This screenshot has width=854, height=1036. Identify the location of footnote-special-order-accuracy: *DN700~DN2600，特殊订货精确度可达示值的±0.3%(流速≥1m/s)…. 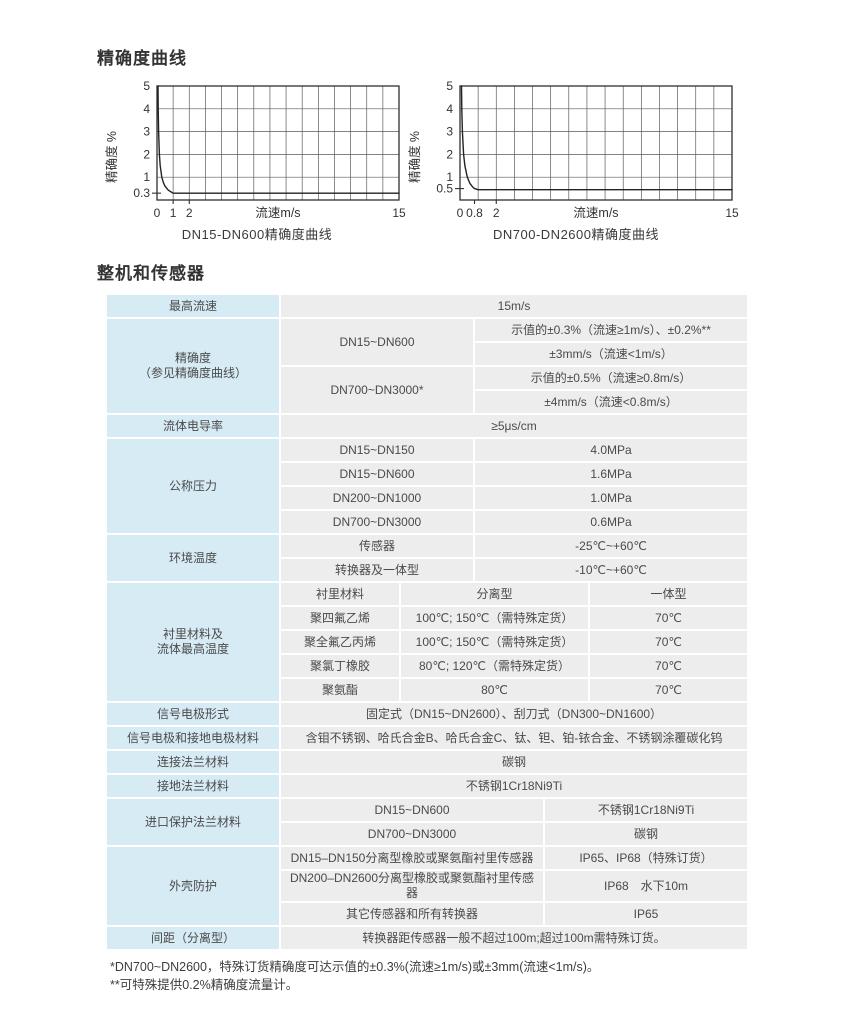
(355, 967).